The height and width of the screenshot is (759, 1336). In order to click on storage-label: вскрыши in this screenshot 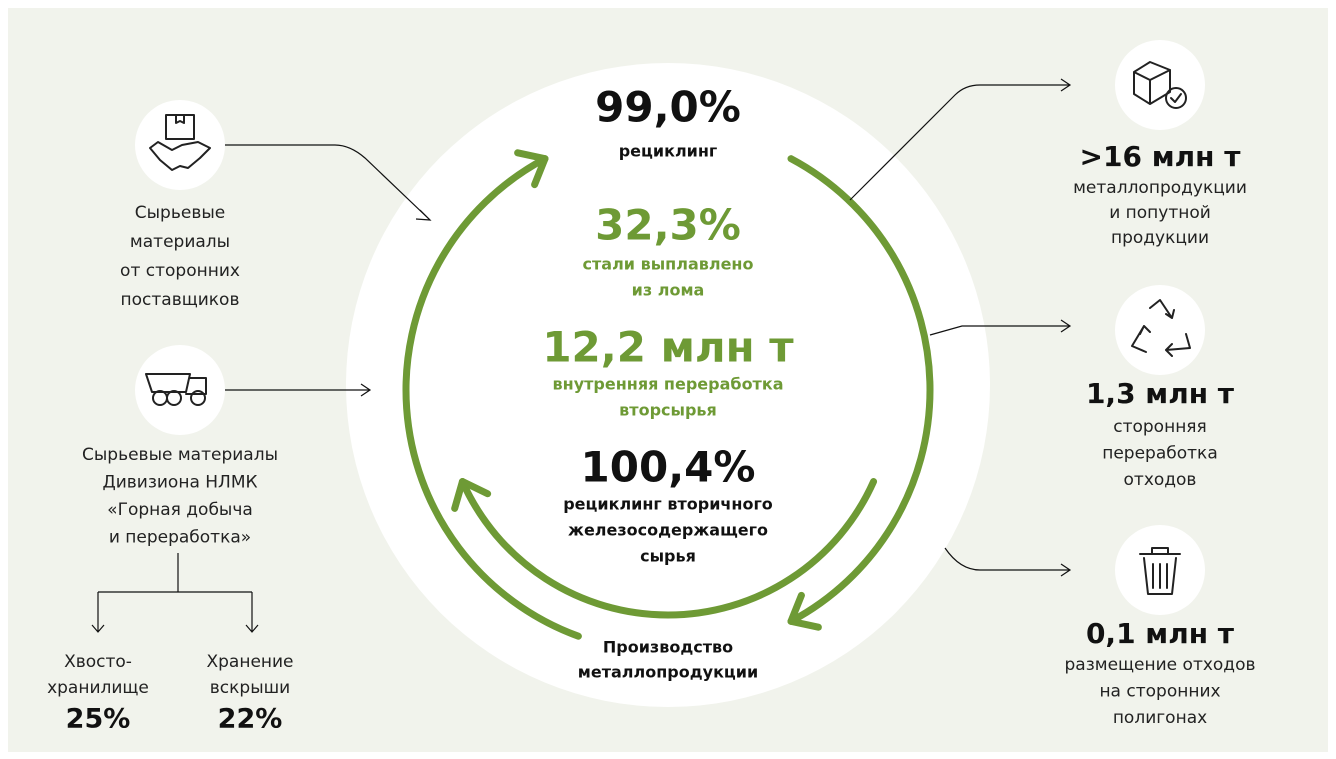, I will do `click(250, 688)`.